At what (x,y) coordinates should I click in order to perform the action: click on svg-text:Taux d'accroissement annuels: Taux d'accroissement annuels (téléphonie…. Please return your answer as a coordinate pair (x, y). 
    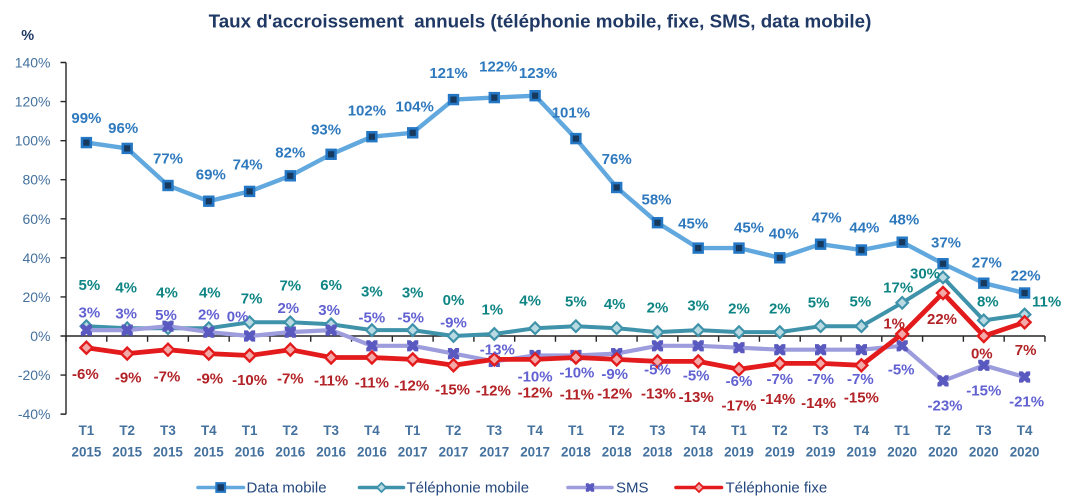
    Looking at the image, I should click on (540, 21).